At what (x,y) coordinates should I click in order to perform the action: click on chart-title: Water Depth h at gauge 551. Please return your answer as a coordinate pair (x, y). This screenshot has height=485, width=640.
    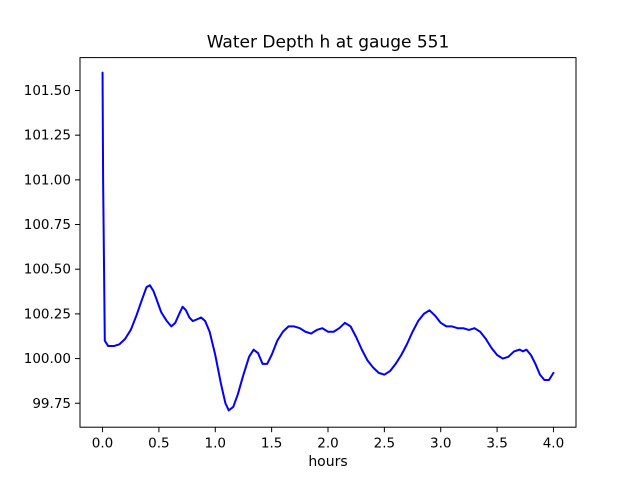
    Looking at the image, I should click on (328, 43).